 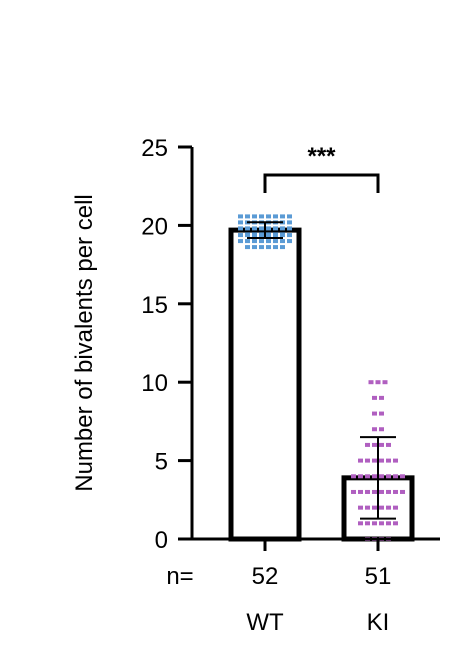 What do you see at coordinates (278, 599) in the screenshot?
I see `x-axis-labels: n= 52 51 WT KI` at bounding box center [278, 599].